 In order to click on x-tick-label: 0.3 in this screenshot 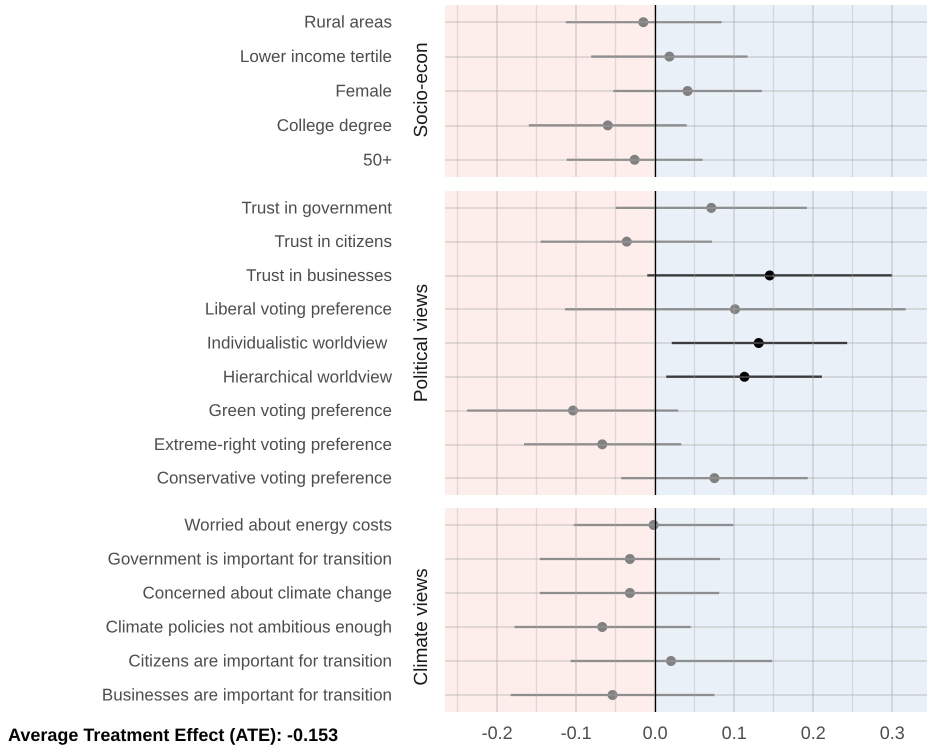, I will do `click(892, 733)`.